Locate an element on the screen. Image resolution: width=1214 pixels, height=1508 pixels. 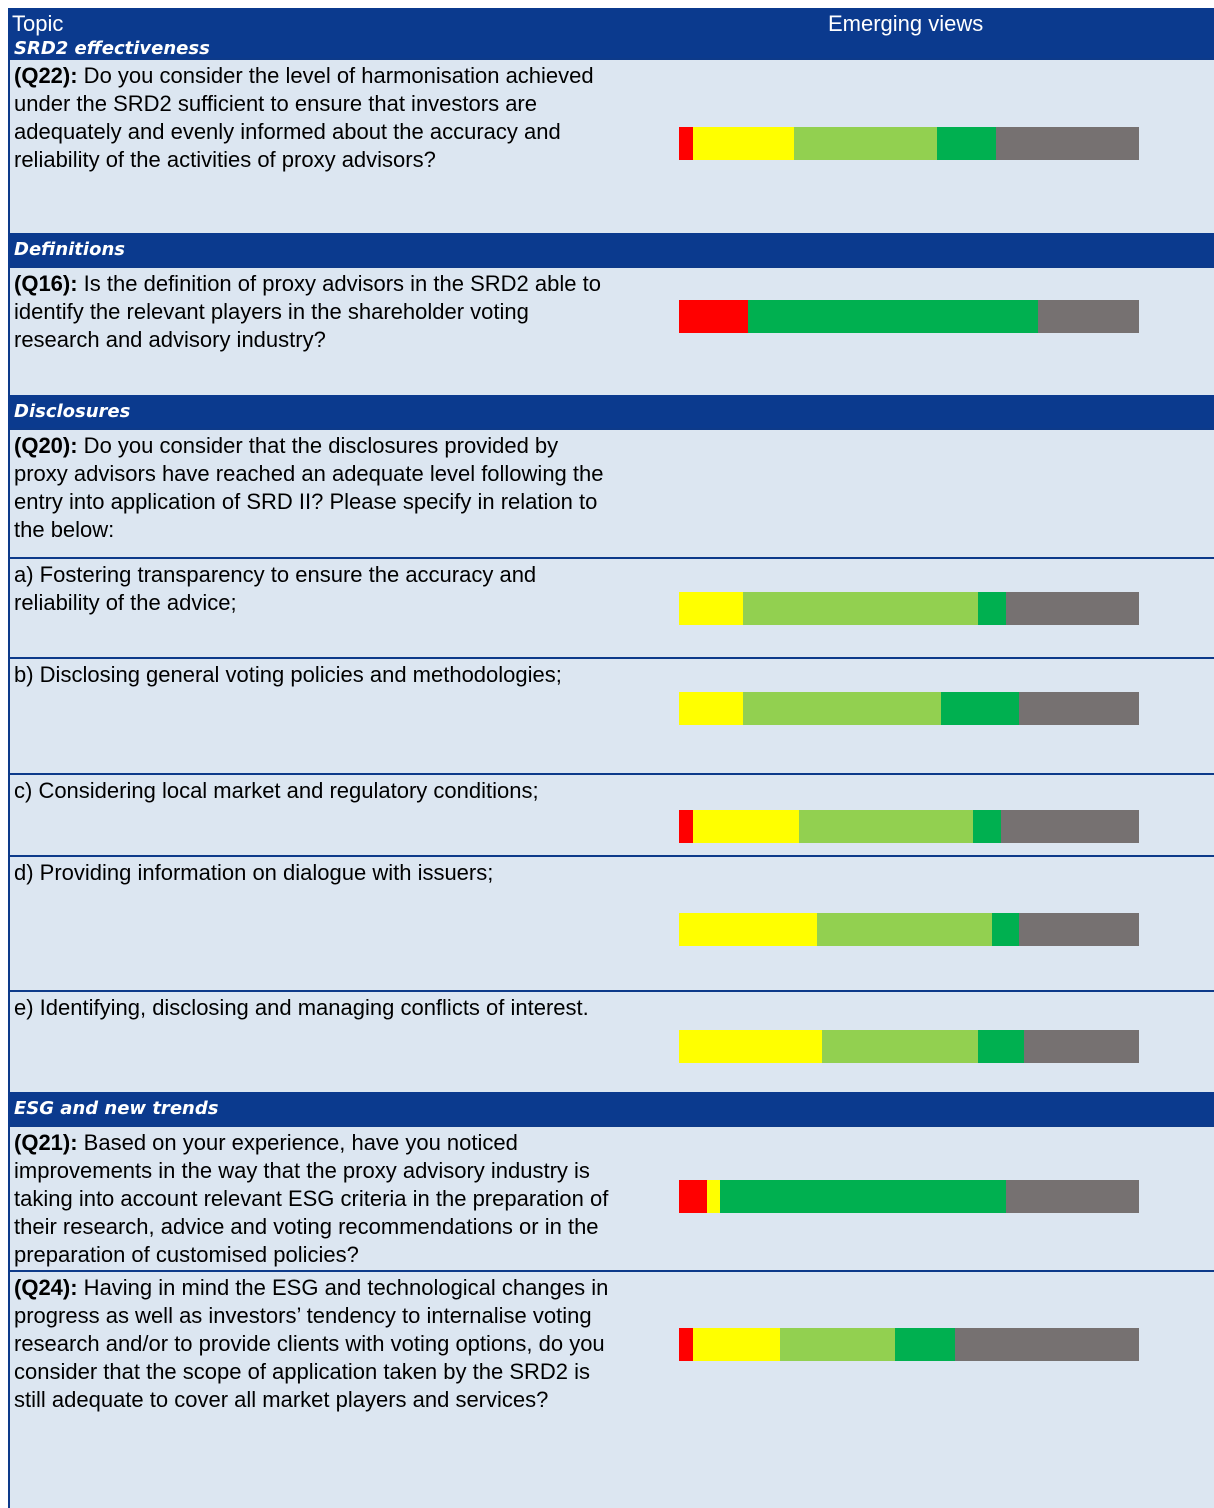
question-id: (Q21): is located at coordinates (46, 1142).